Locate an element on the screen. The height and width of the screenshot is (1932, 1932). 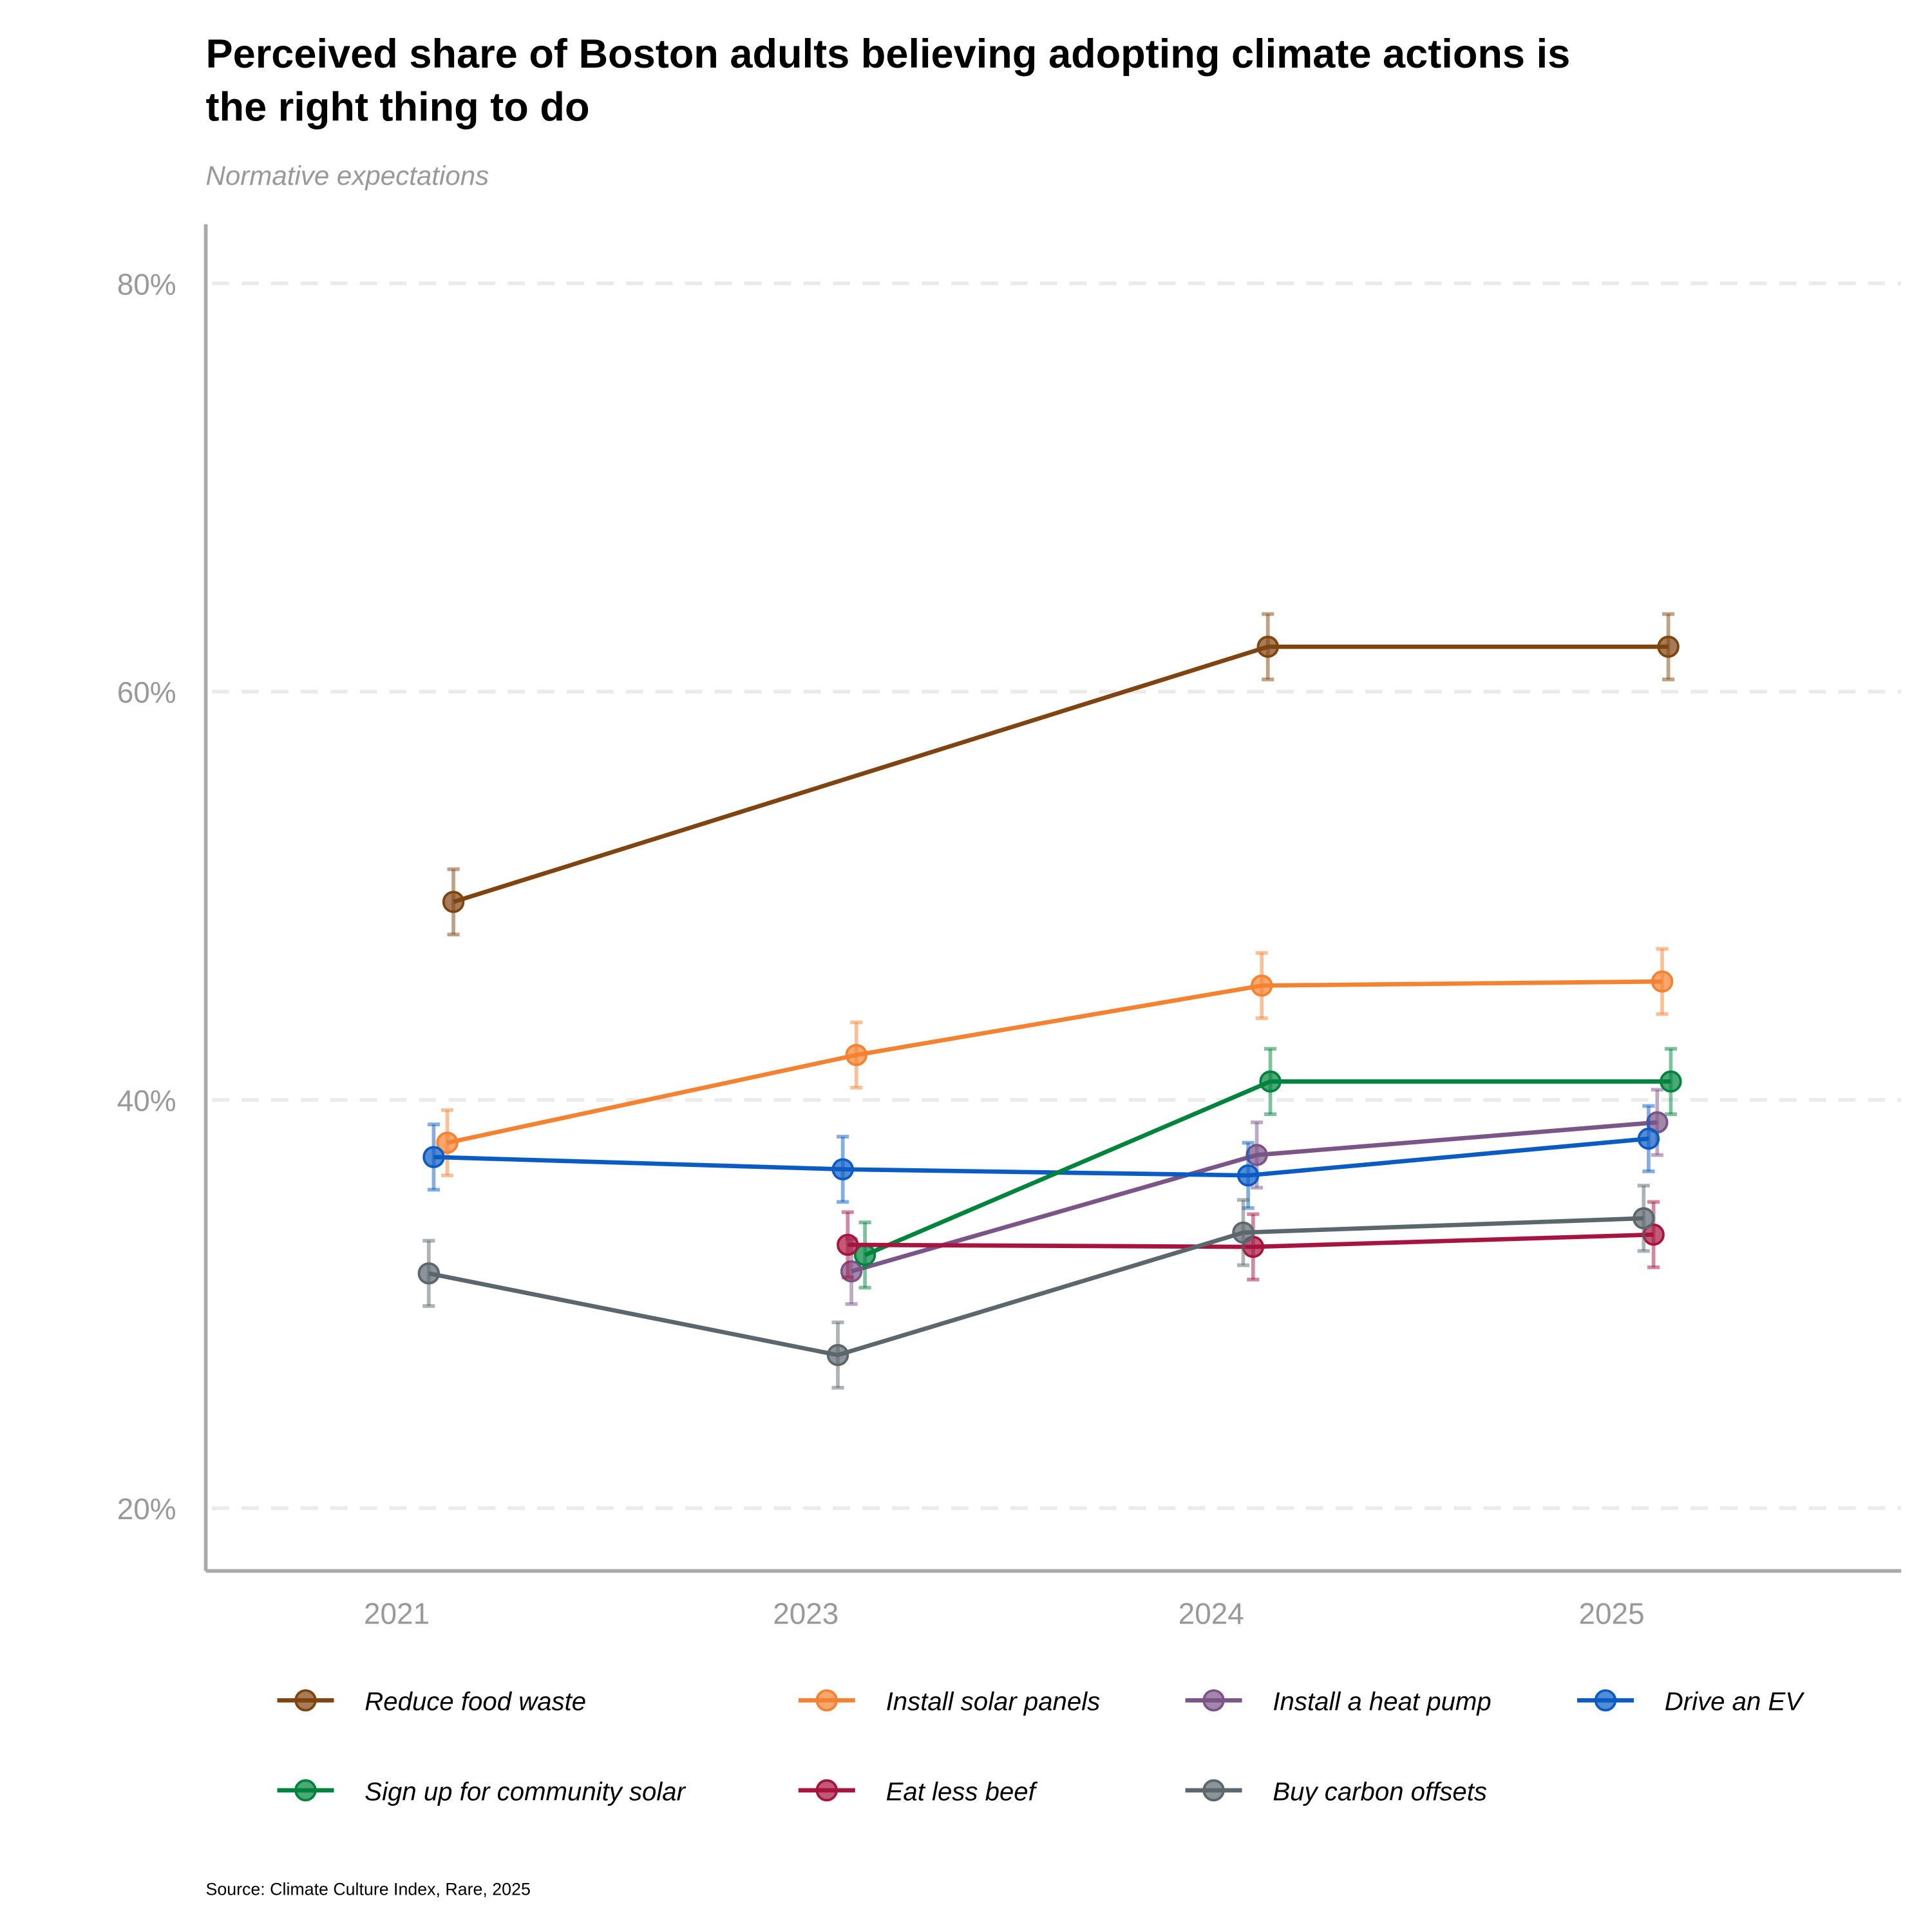
series-install-a-heat-pump is located at coordinates (1254, 1197).